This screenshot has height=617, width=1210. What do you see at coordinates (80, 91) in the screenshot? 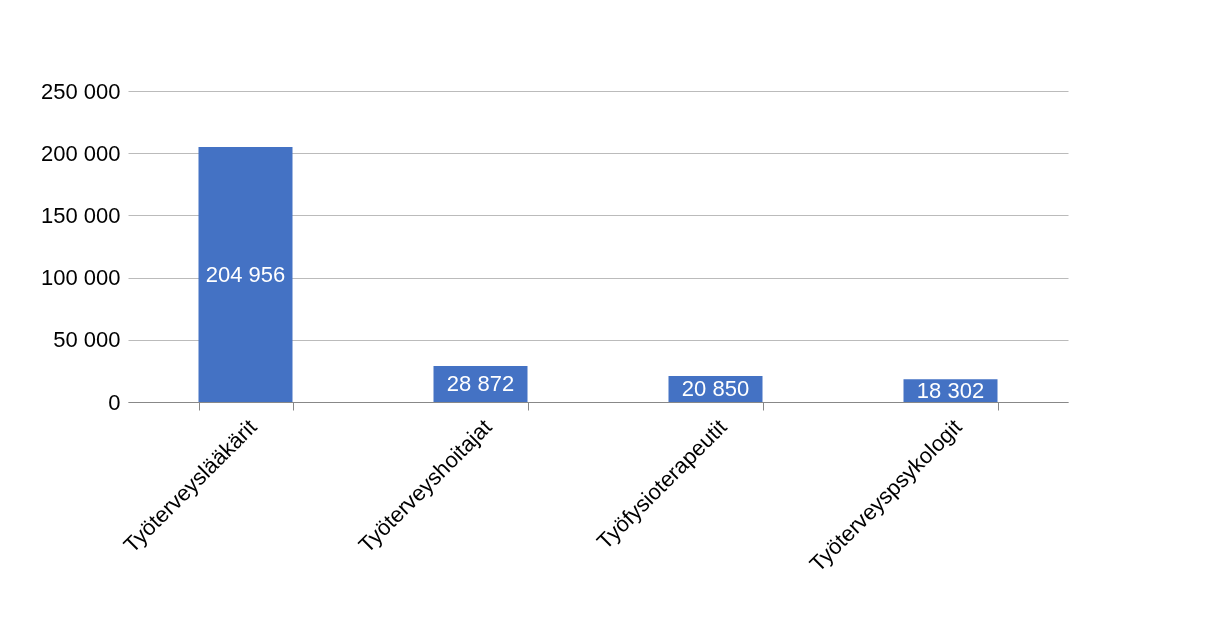
I see `y-tick-label: 250 000` at bounding box center [80, 91].